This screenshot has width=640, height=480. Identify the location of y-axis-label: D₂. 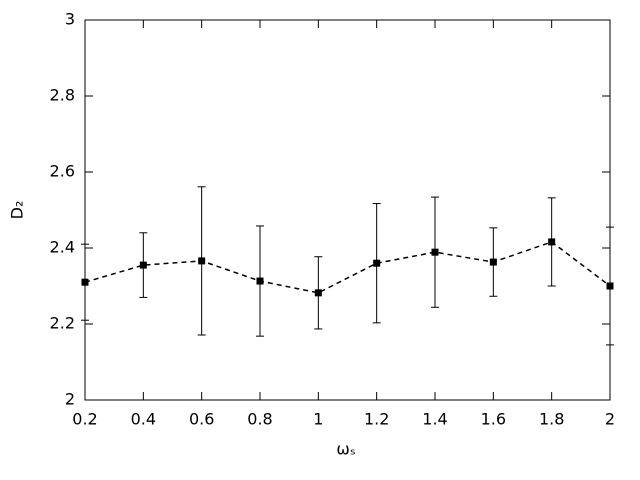
(17, 210).